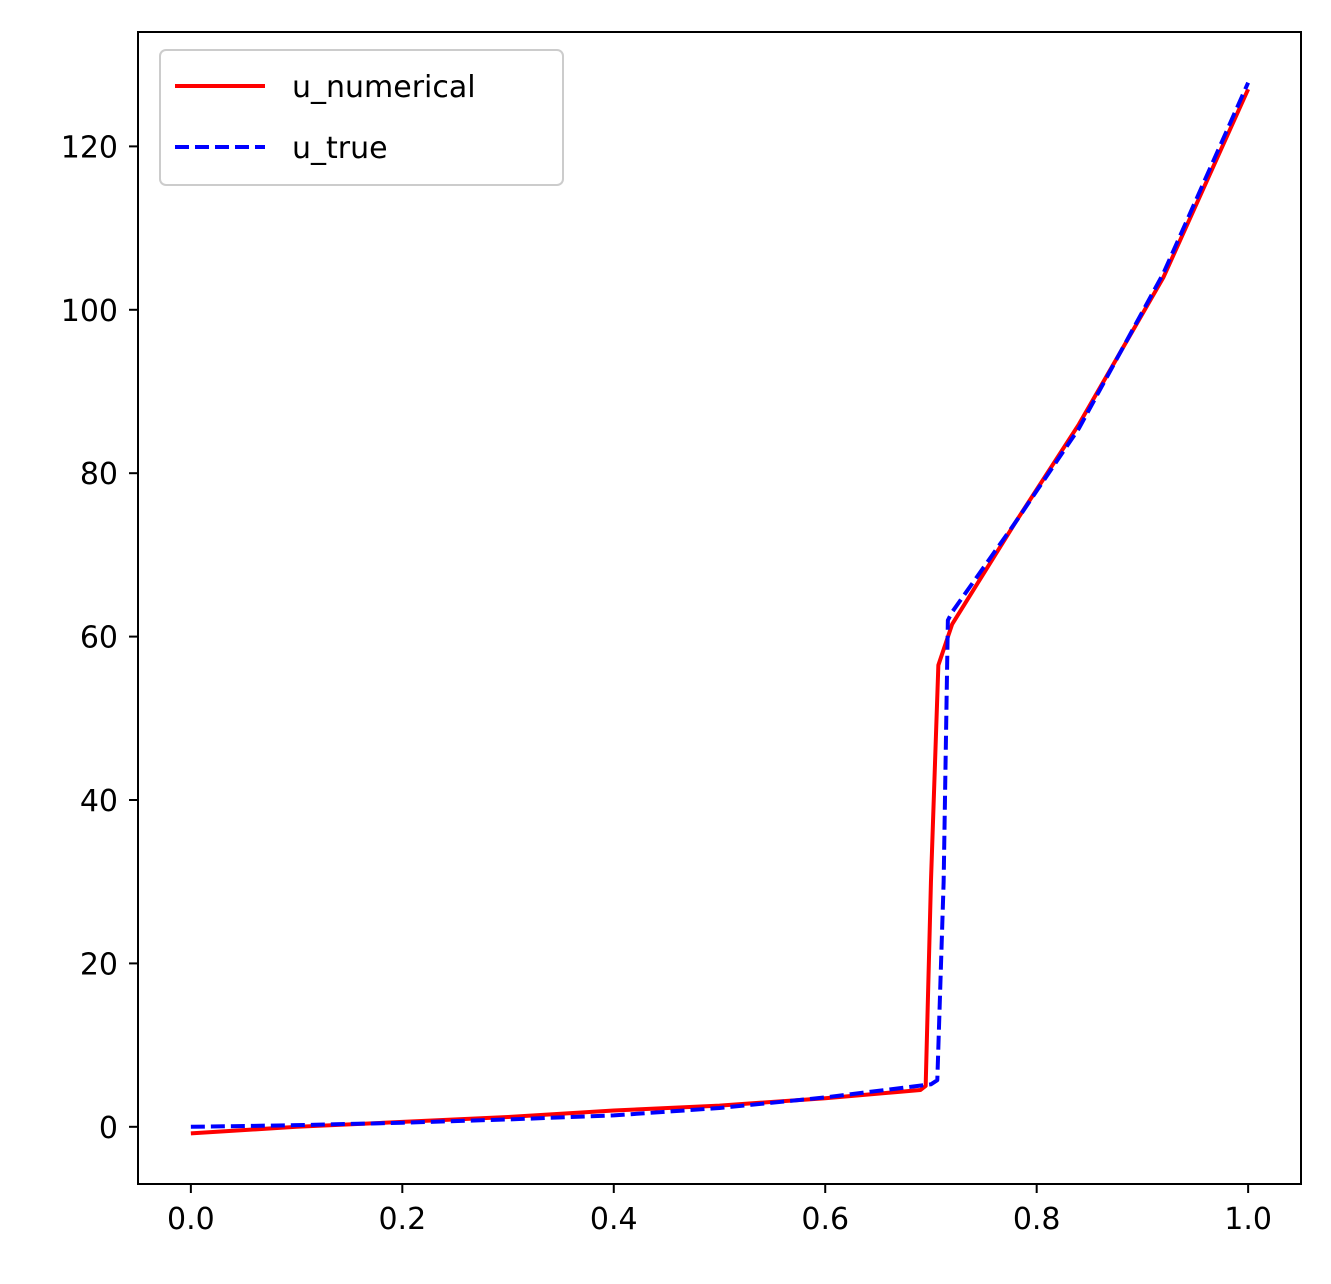  Describe the element at coordinates (614, 1219) in the screenshot. I see `x-tick-label: 0.4` at that location.